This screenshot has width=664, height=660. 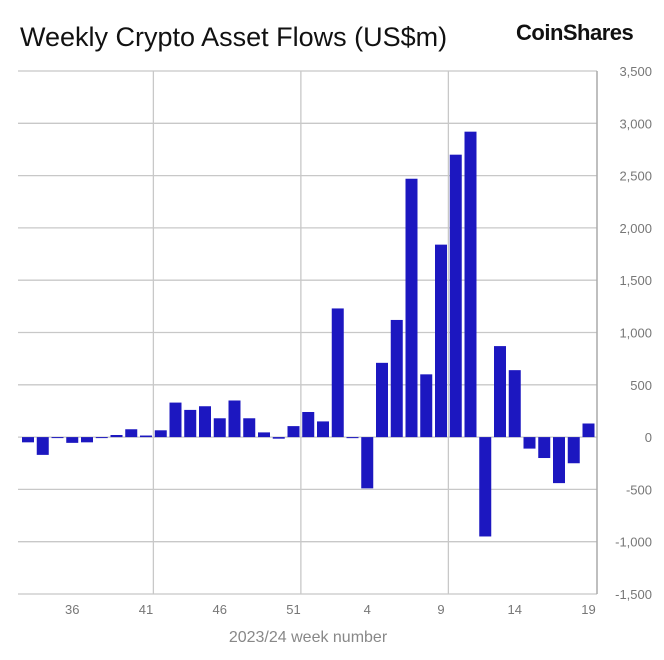 What do you see at coordinates (635, 333) in the screenshot?
I see `y-tick-label: 1,000` at bounding box center [635, 333].